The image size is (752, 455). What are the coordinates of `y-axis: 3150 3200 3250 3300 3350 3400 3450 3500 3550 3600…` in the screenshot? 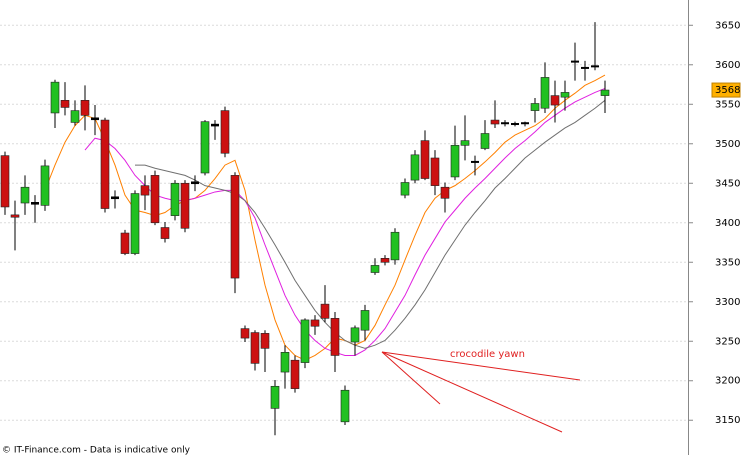 It's located at (714, 223).